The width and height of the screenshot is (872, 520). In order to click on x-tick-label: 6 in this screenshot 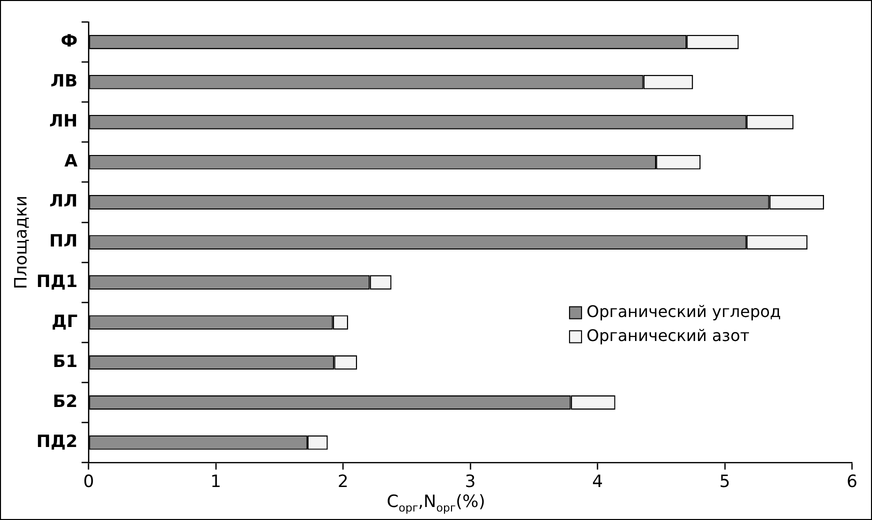, I will do `click(852, 482)`.